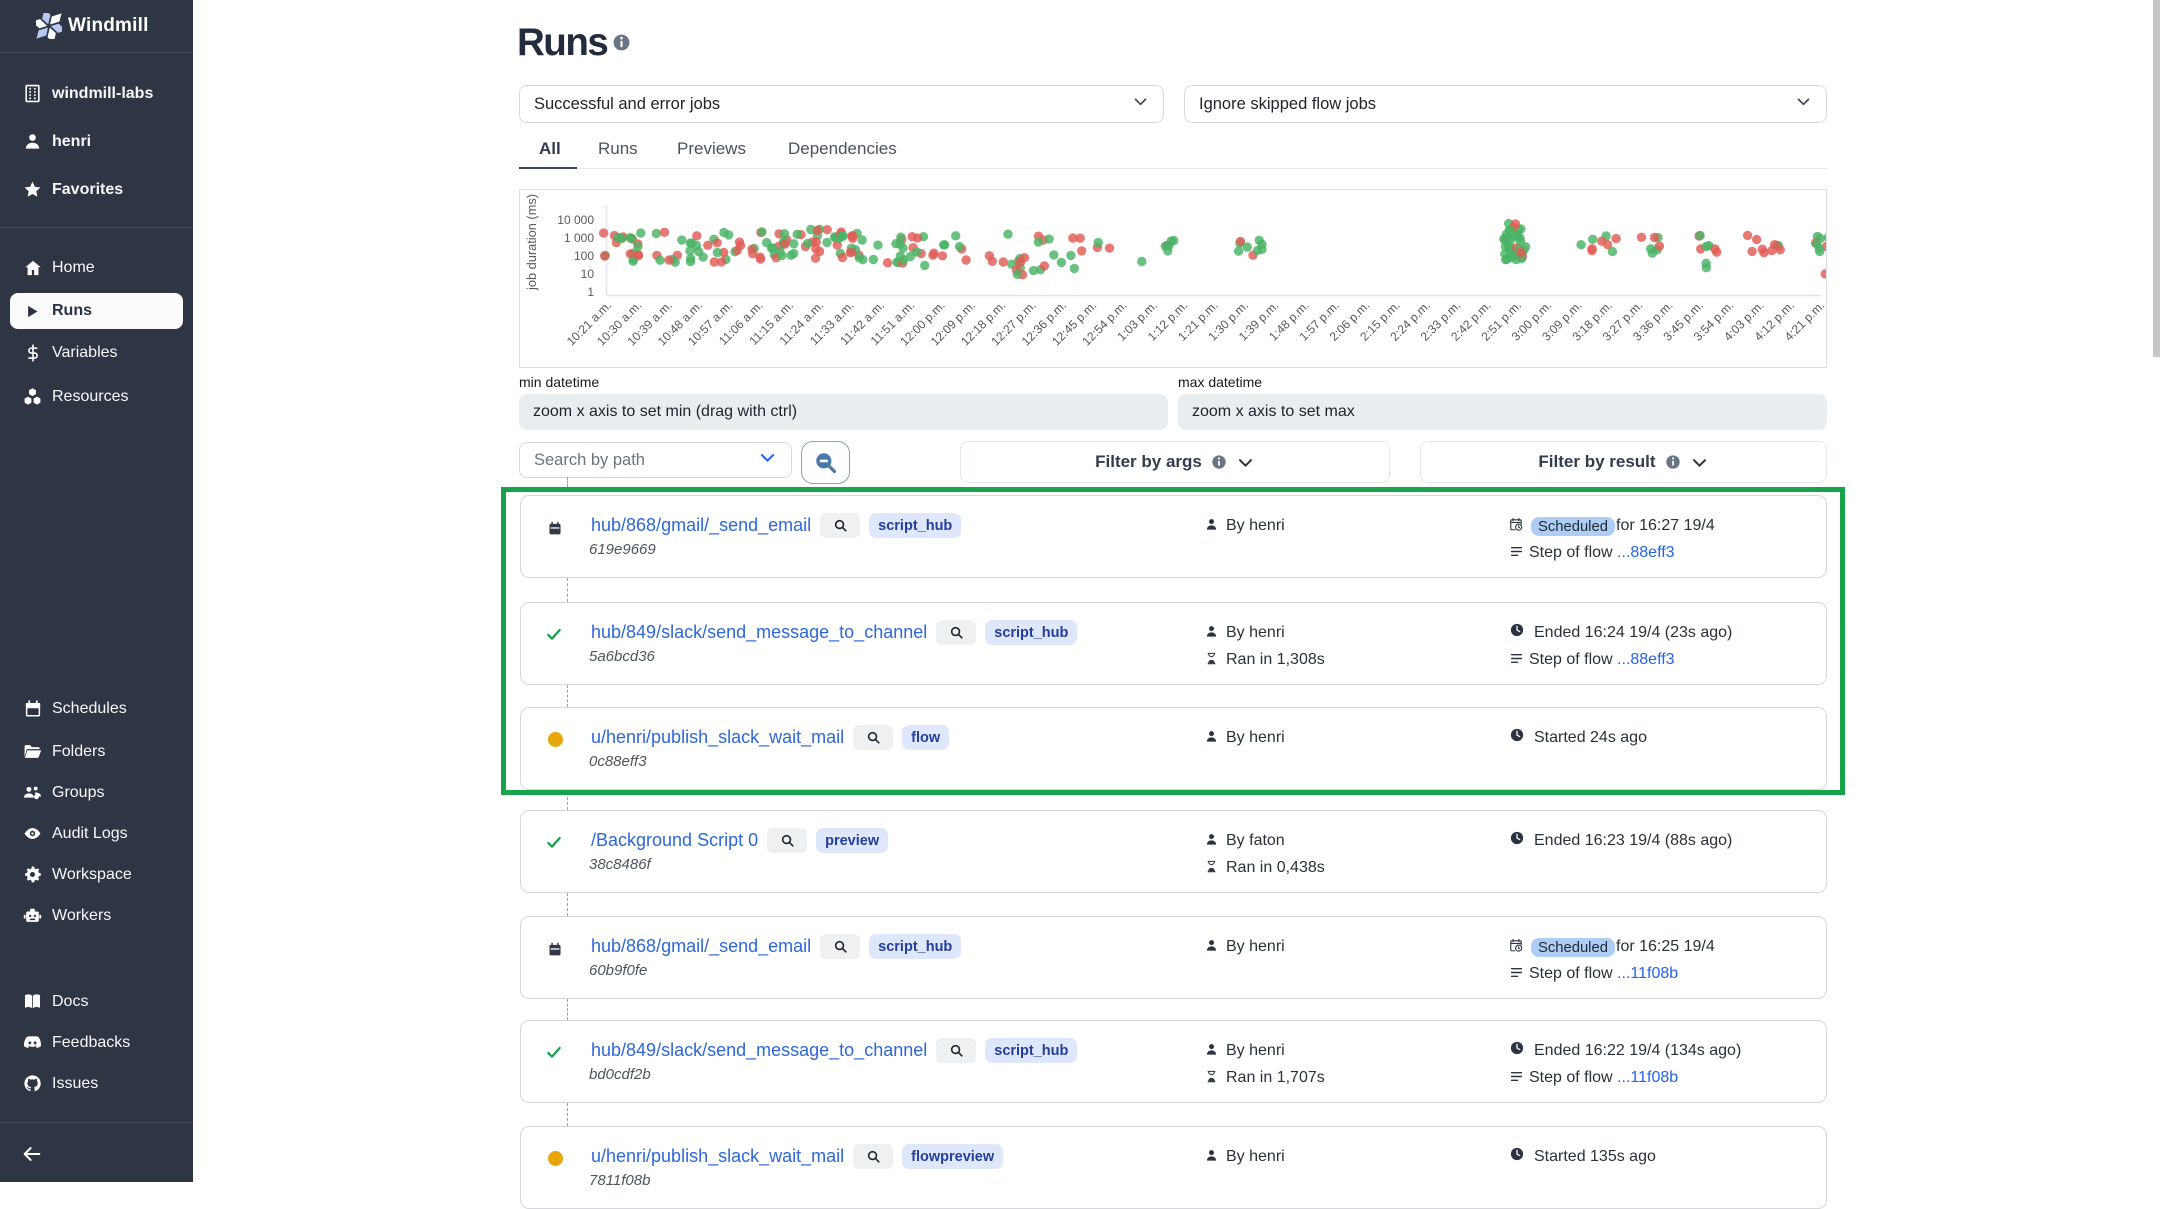 This screenshot has height=1209, width=2160. I want to click on svg-text: 100, so click(584, 256).